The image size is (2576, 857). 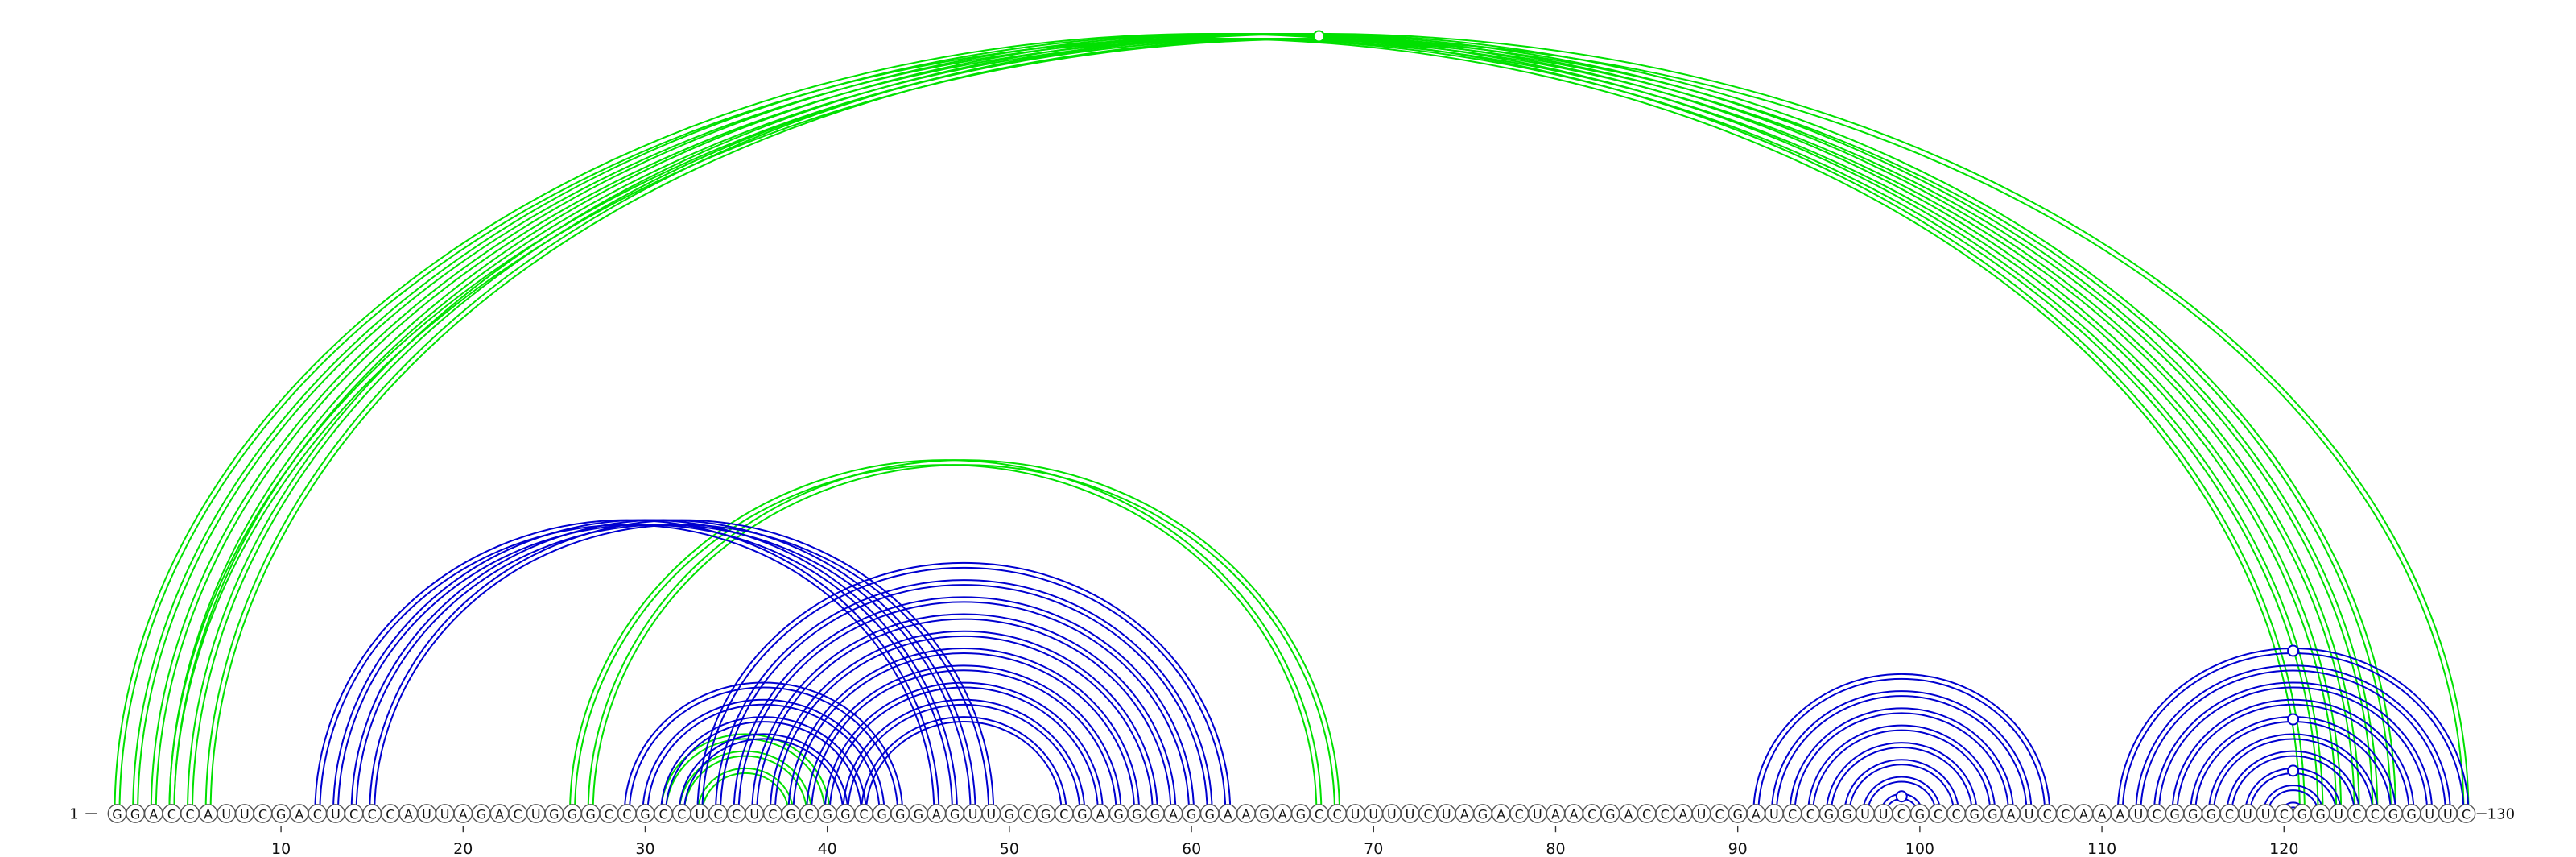 I want to click on nucleotide-47-letter: G, so click(x=955, y=814).